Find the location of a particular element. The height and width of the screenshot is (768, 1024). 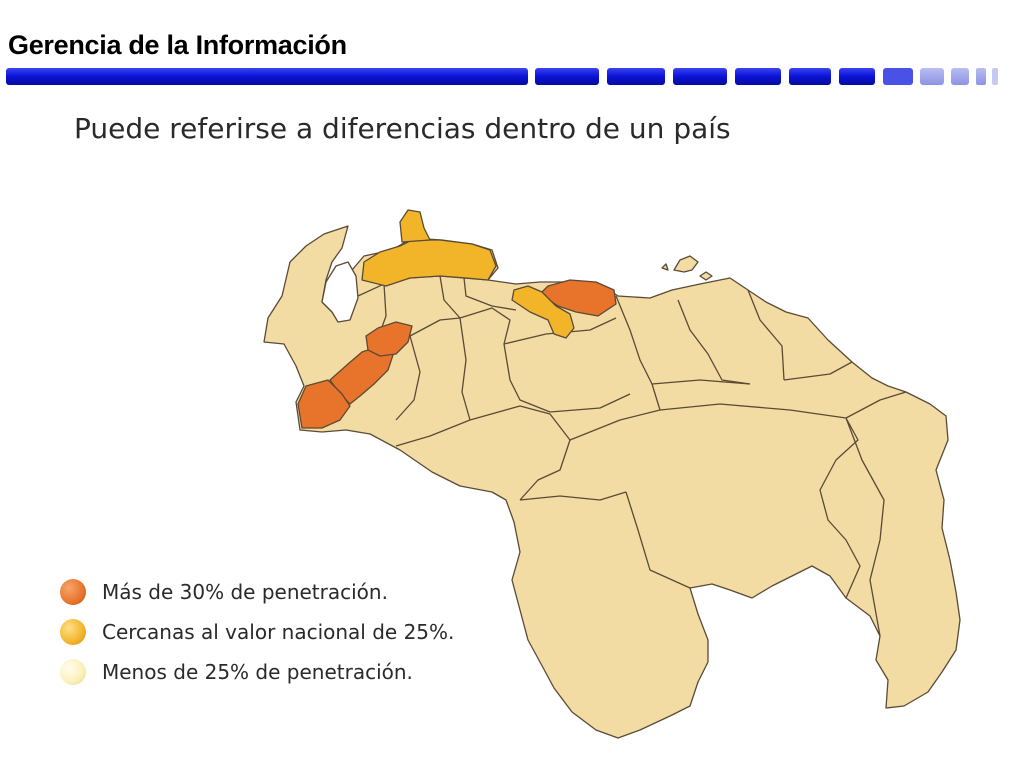

legend-item-high: Más de 30% de penetración. is located at coordinates (257, 592).